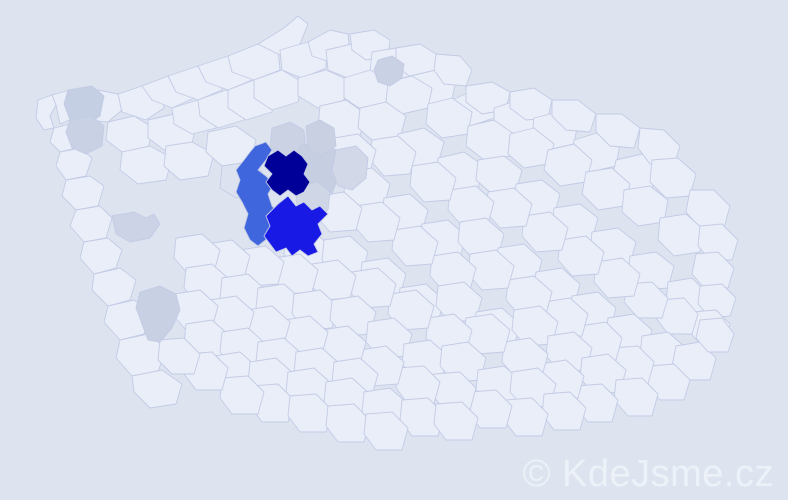 The image size is (788, 500). What do you see at coordinates (136, 227) in the screenshot?
I see `district-rokycany` at bounding box center [136, 227].